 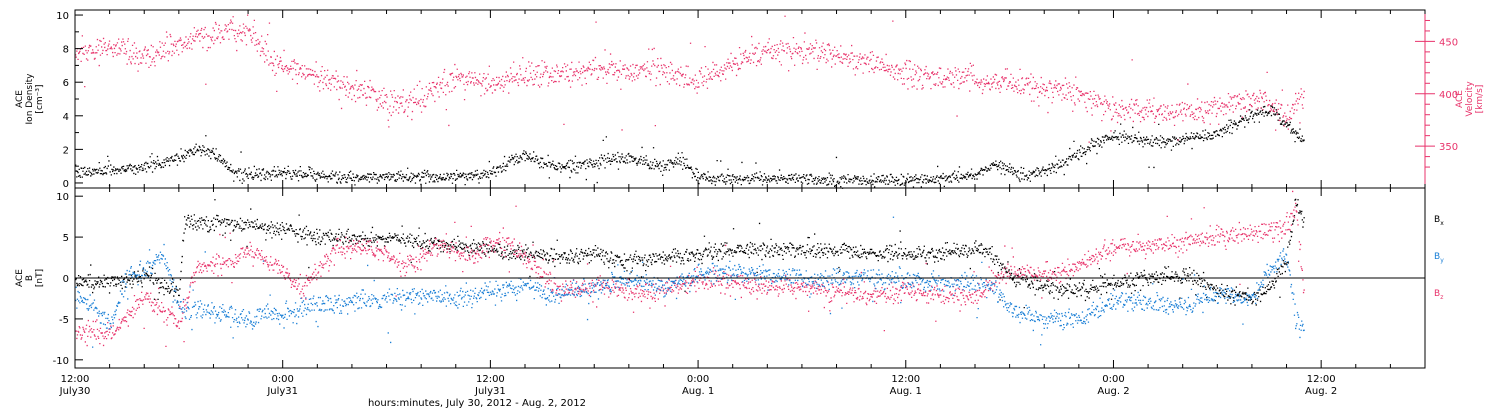 I want to click on b-axis-label-line: [nT], so click(x=40, y=278).